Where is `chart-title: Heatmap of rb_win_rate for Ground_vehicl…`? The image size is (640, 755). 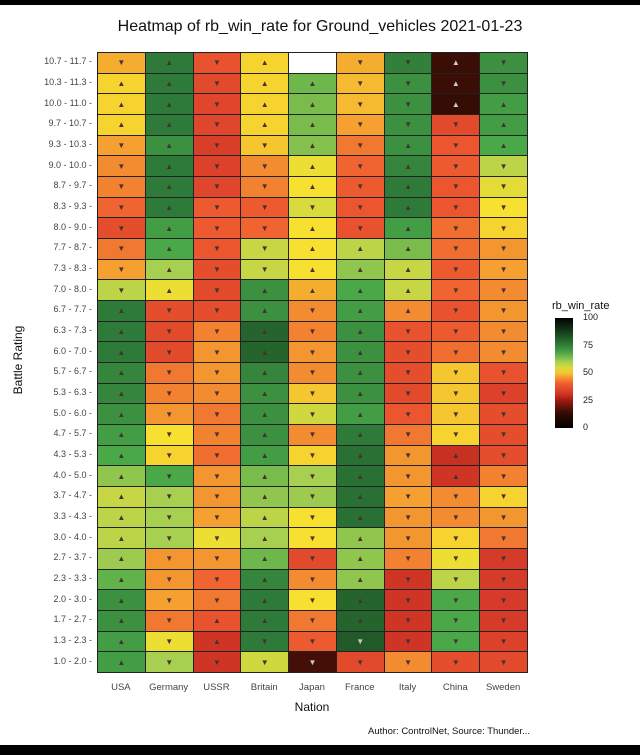 chart-title: Heatmap of rb_win_rate for Ground_vehicl… is located at coordinates (320, 26).